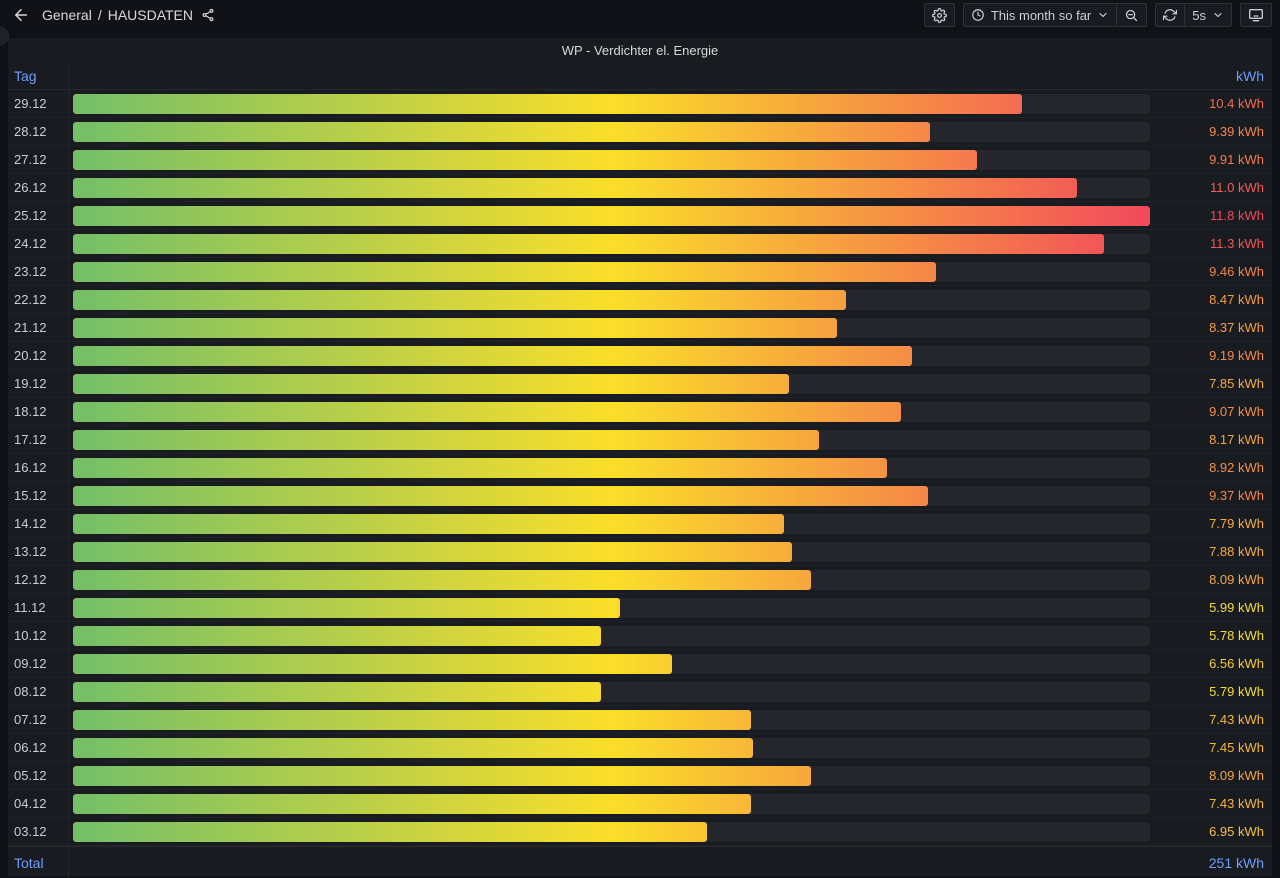 Image resolution: width=1280 pixels, height=878 pixels. I want to click on table-row: 08.12 5.79 kWh, so click(640, 692).